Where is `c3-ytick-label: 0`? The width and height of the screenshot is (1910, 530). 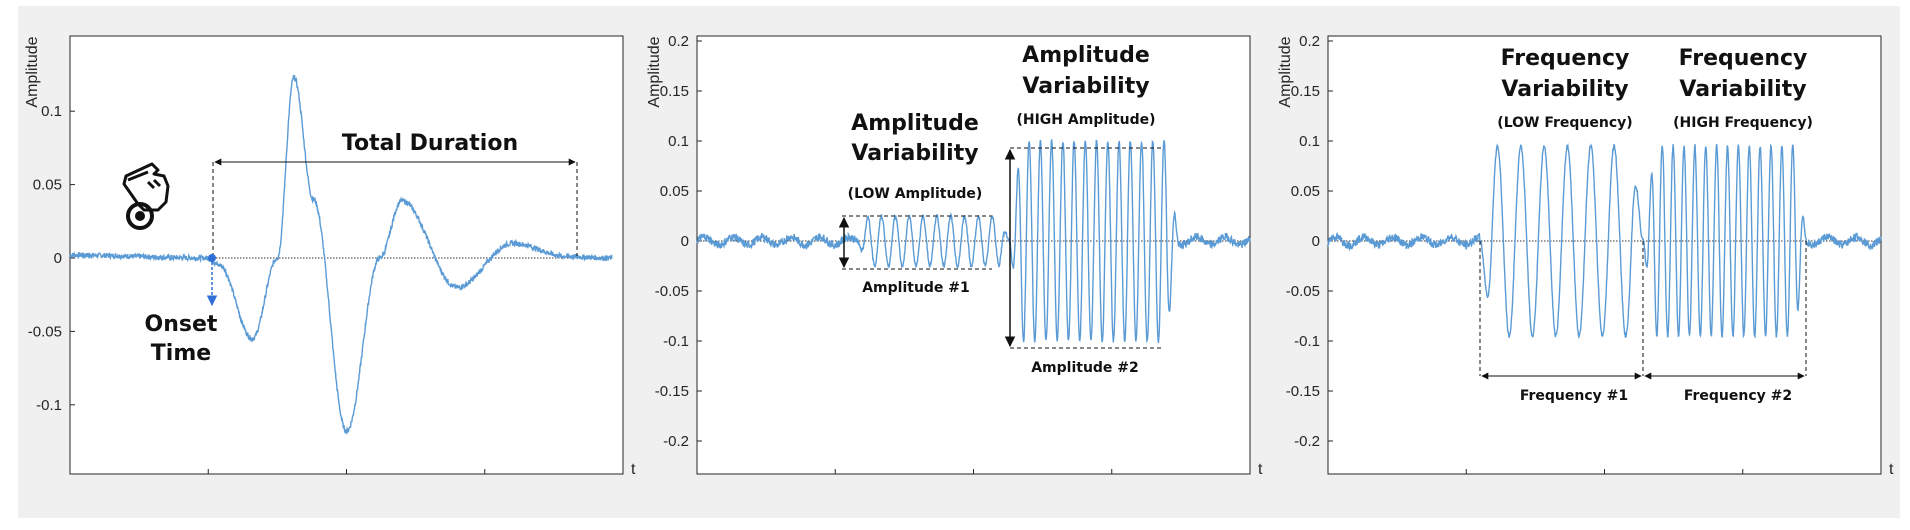 c3-ytick-label: 0 is located at coordinates (1316, 241).